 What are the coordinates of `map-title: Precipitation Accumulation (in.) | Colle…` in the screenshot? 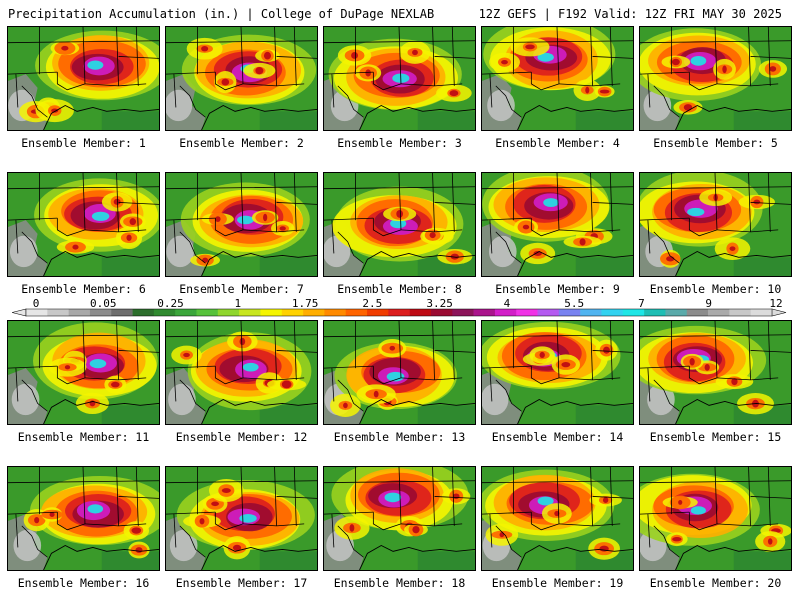 It's located at (221, 14).